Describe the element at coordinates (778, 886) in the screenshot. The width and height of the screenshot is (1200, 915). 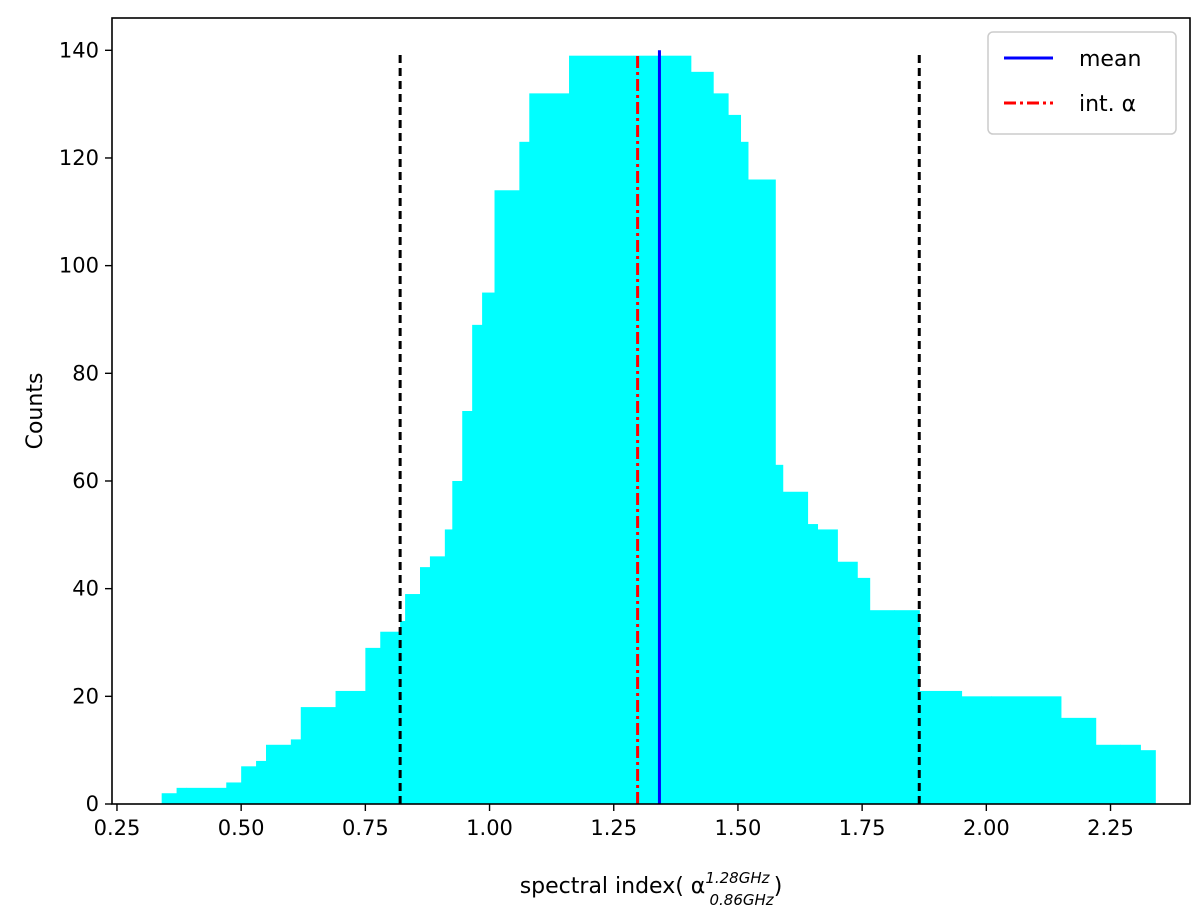
I see `x-axis-label-close: )` at that location.